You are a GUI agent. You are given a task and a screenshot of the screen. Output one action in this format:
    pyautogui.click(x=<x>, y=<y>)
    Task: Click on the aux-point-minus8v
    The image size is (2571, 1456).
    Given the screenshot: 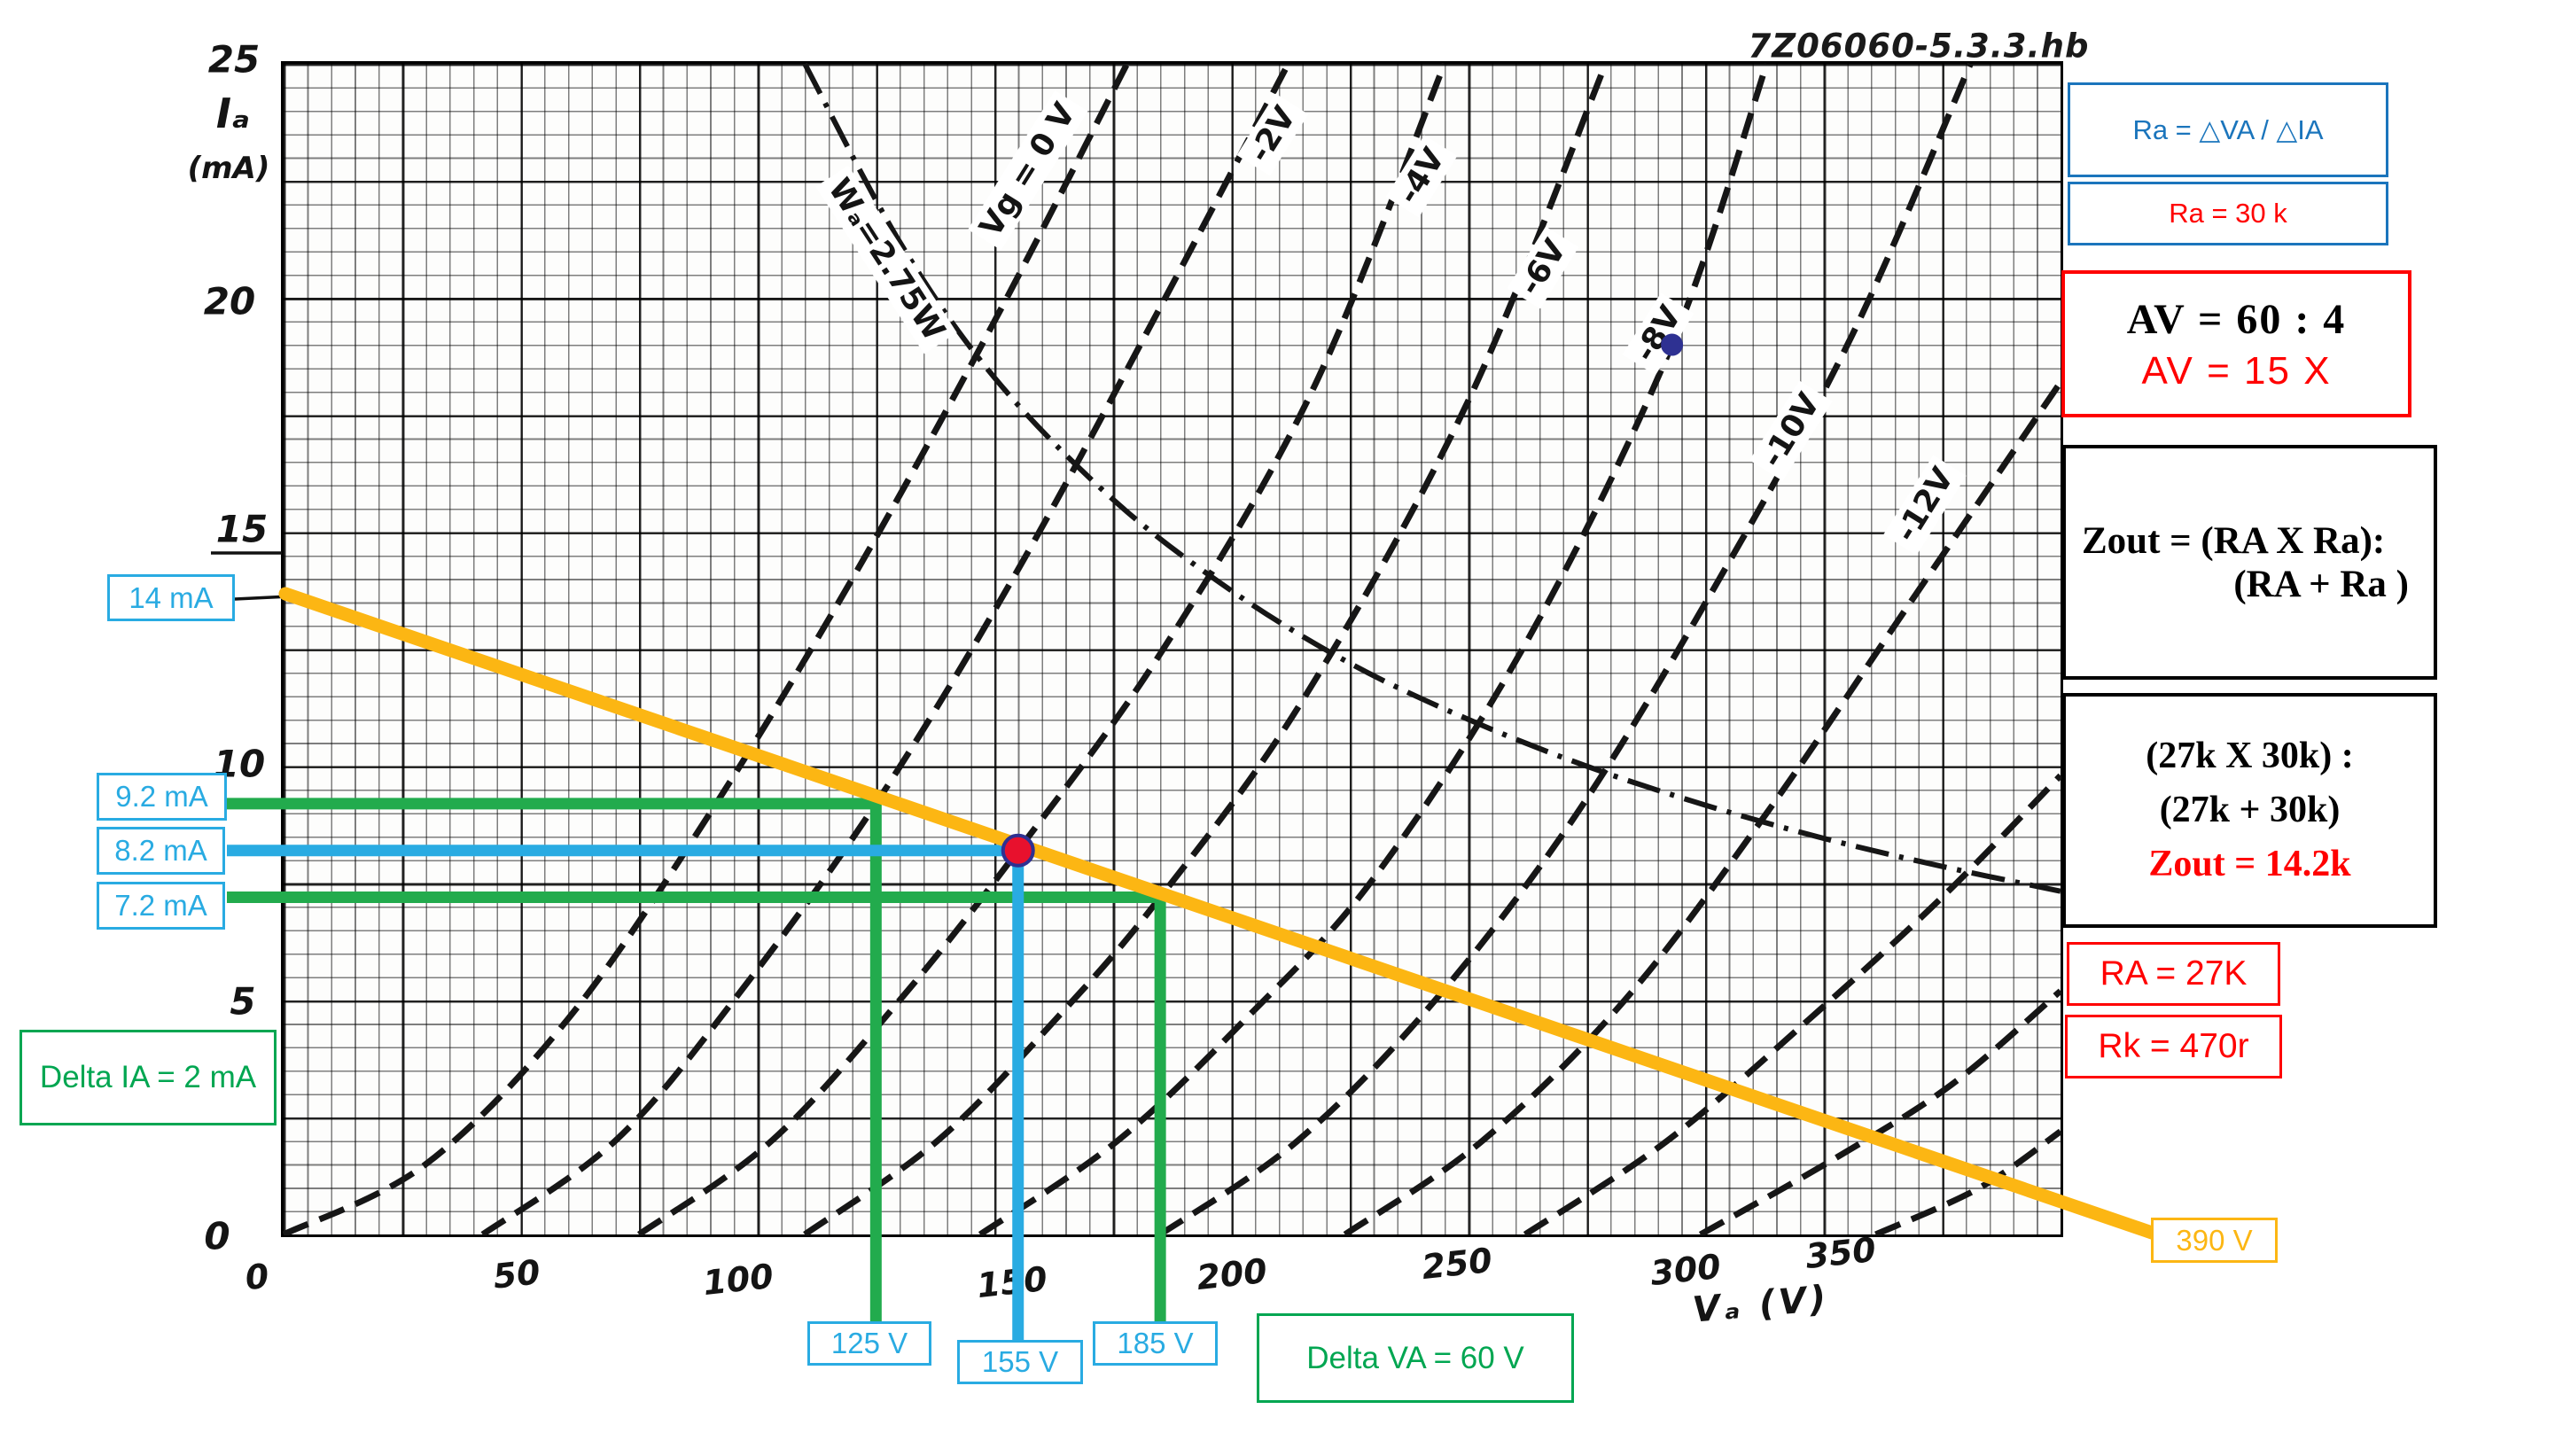 What is the action you would take?
    pyautogui.click(x=1672, y=344)
    